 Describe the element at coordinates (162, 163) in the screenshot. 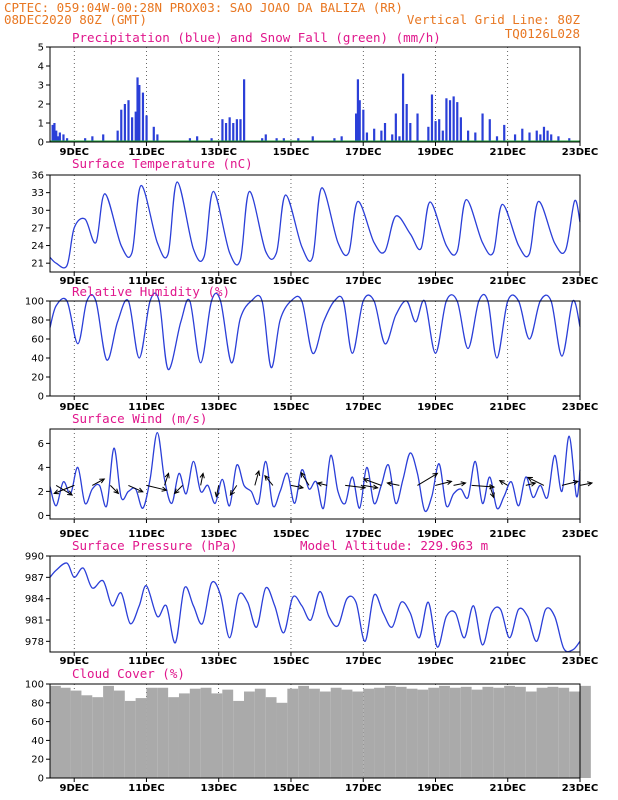

I see `panel-title: Surface Temperature (nC)` at that location.